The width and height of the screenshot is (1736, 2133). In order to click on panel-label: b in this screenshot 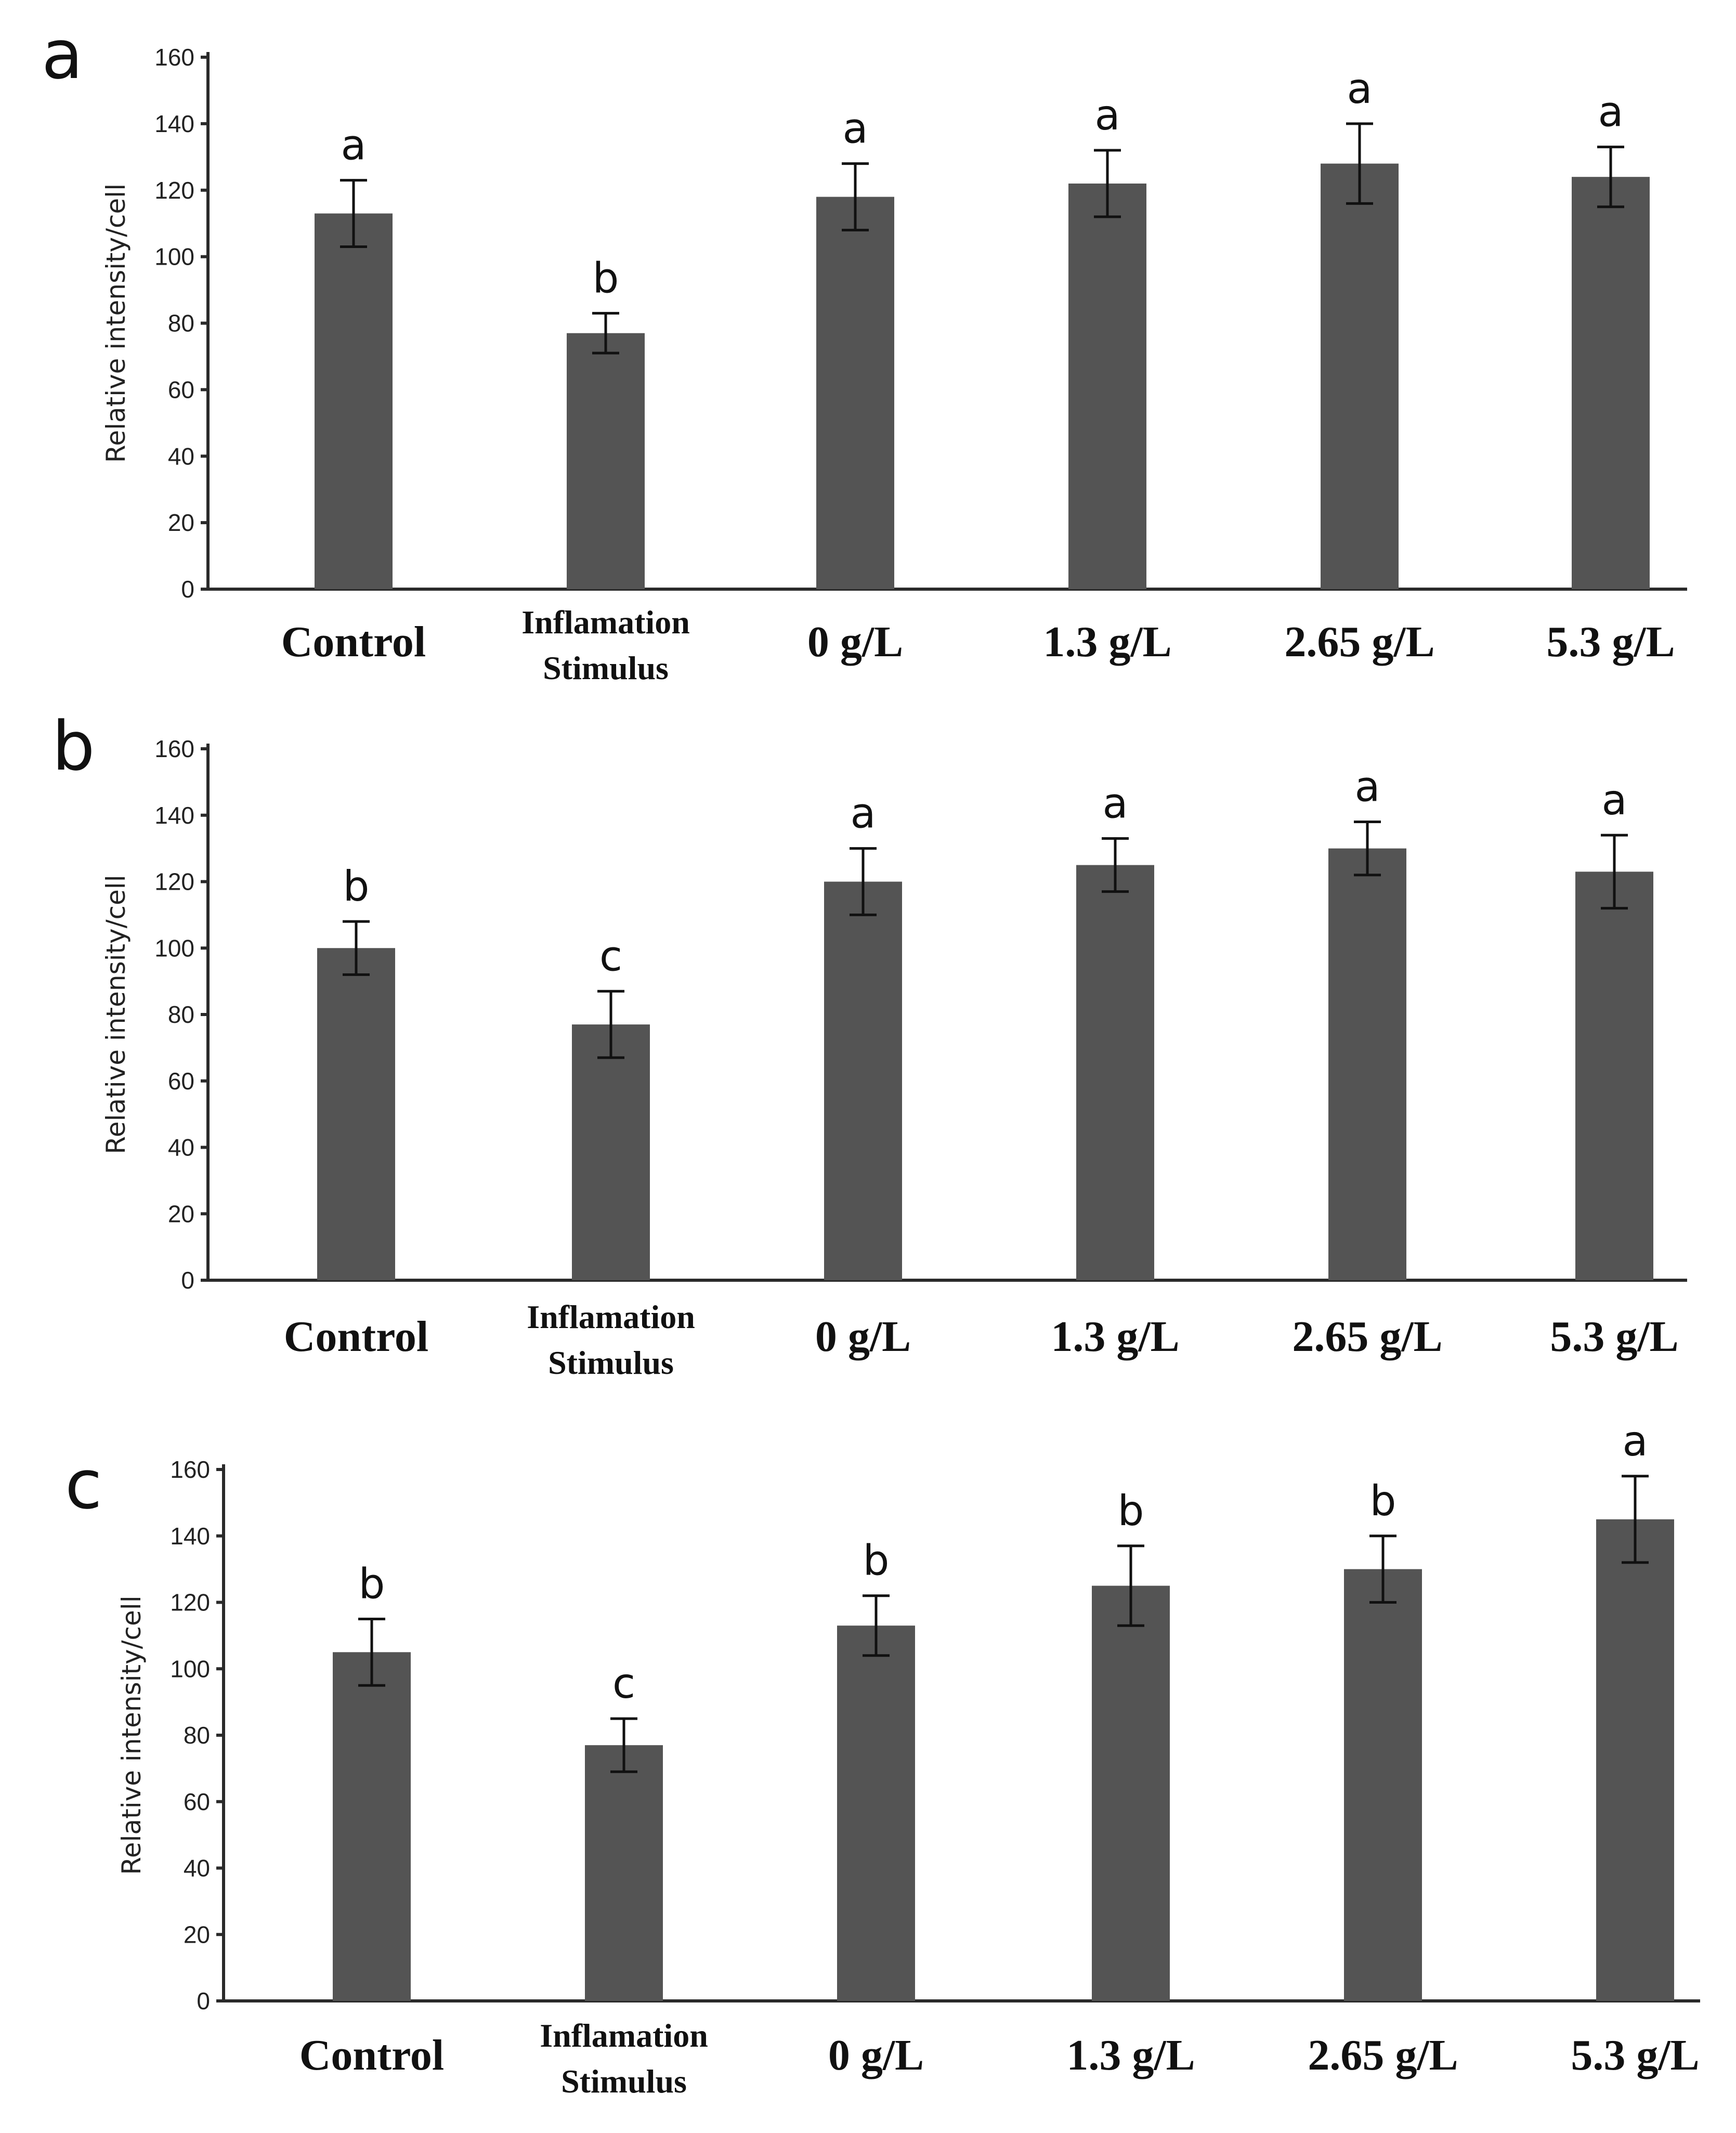, I will do `click(73, 746)`.